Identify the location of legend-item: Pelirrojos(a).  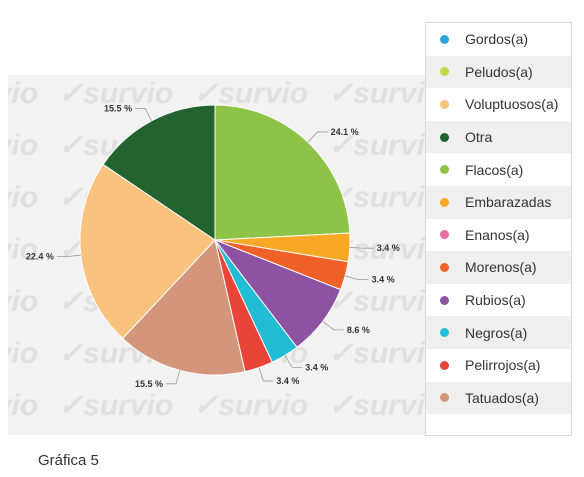
(498, 365).